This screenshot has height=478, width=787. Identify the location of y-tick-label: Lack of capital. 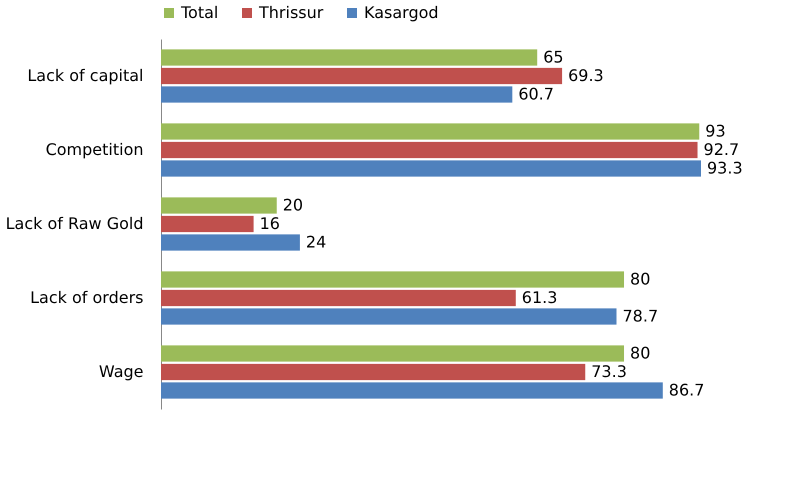
(85, 75).